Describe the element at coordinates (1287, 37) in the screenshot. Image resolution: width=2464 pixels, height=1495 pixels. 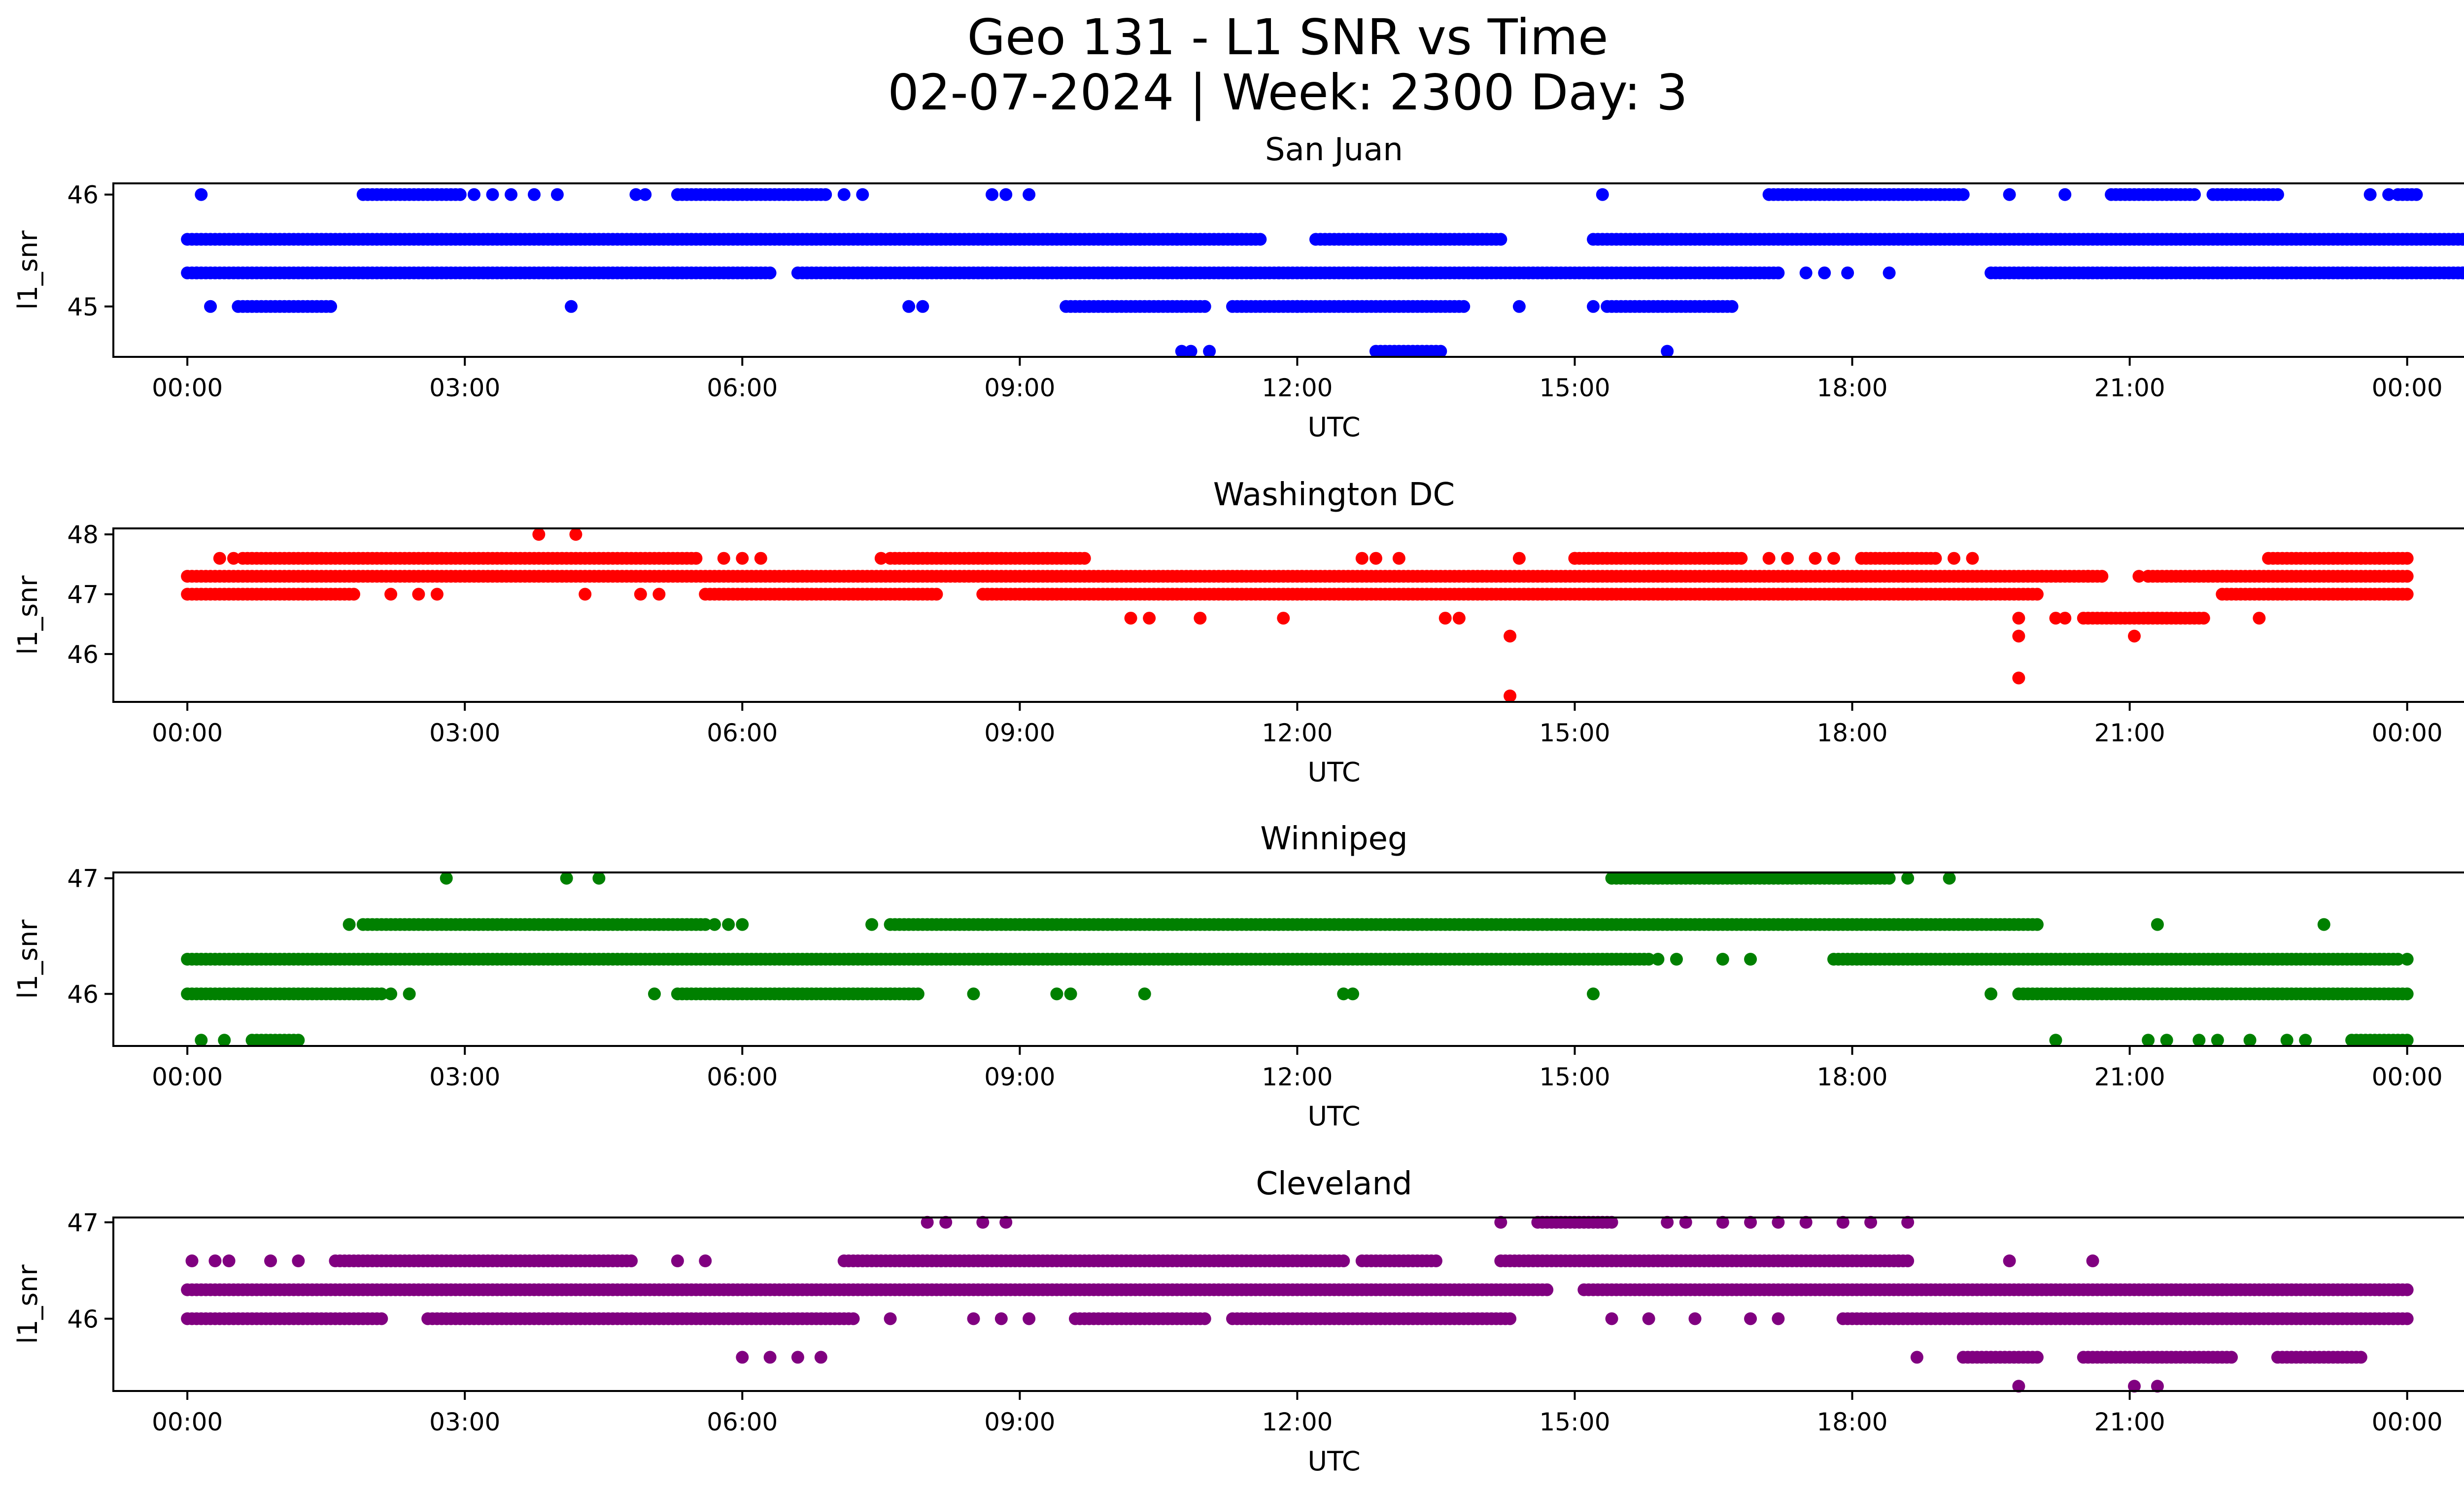
I see `figure-title-line1: Geo 131 - L1 SNR vs Time` at that location.